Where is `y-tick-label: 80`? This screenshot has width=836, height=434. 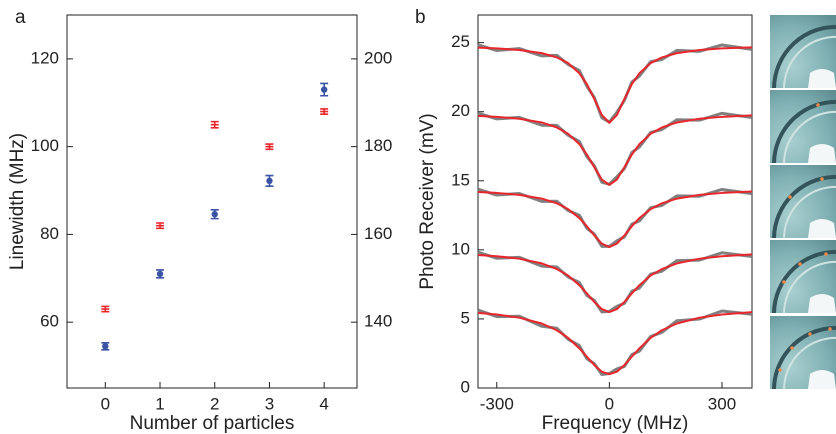 y-tick-label: 80 is located at coordinates (49, 233).